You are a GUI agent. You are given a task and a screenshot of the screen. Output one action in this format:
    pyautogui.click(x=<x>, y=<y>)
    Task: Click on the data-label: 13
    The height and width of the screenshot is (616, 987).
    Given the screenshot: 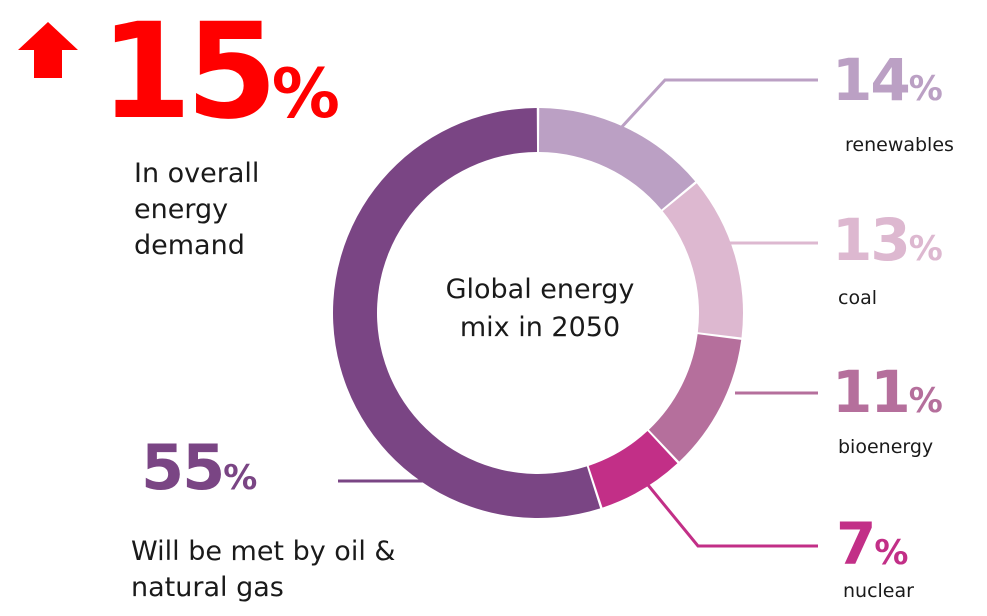 What is the action you would take?
    pyautogui.click(x=871, y=240)
    